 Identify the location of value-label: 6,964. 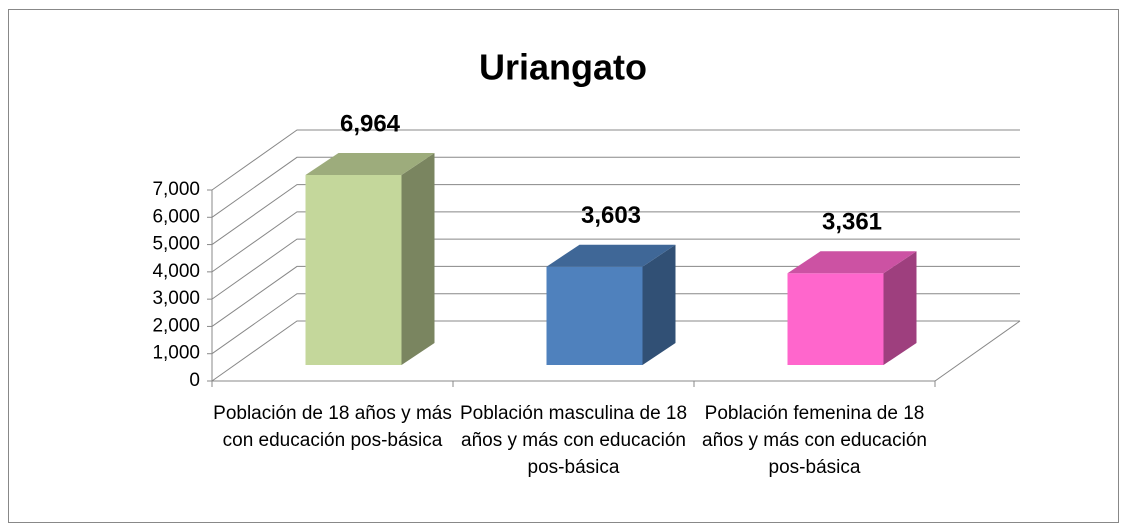
(370, 123).